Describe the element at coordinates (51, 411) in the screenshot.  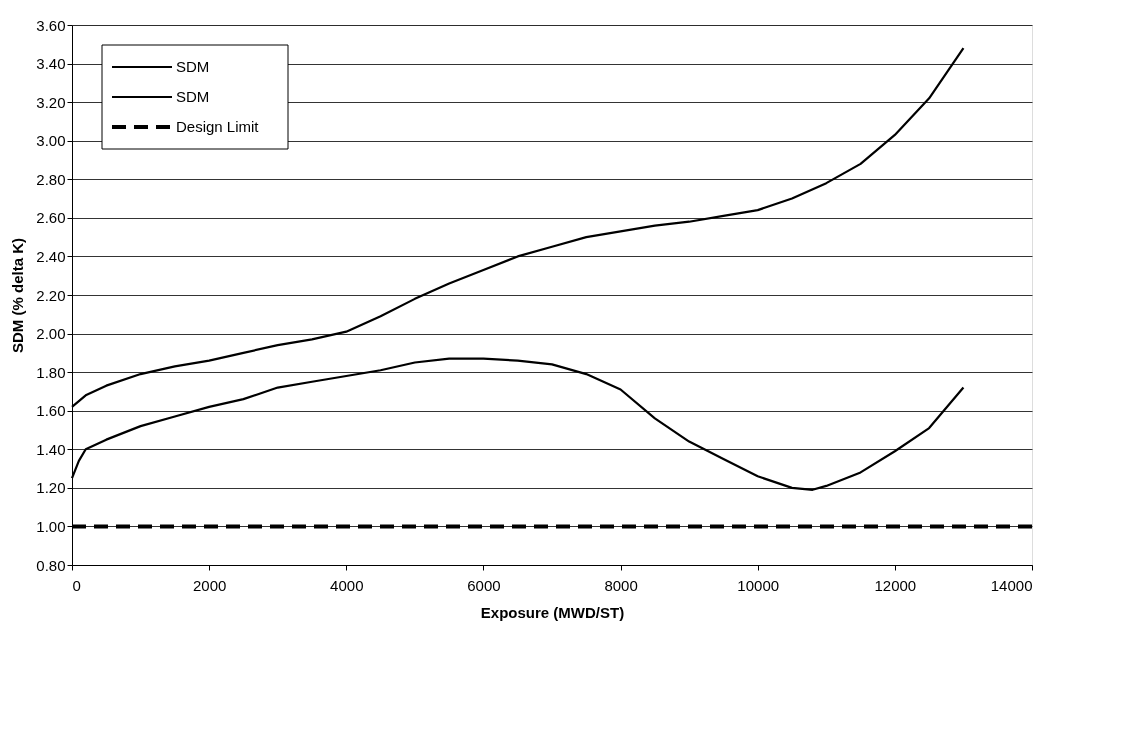
I see `y-tick-label: 1.60` at that location.